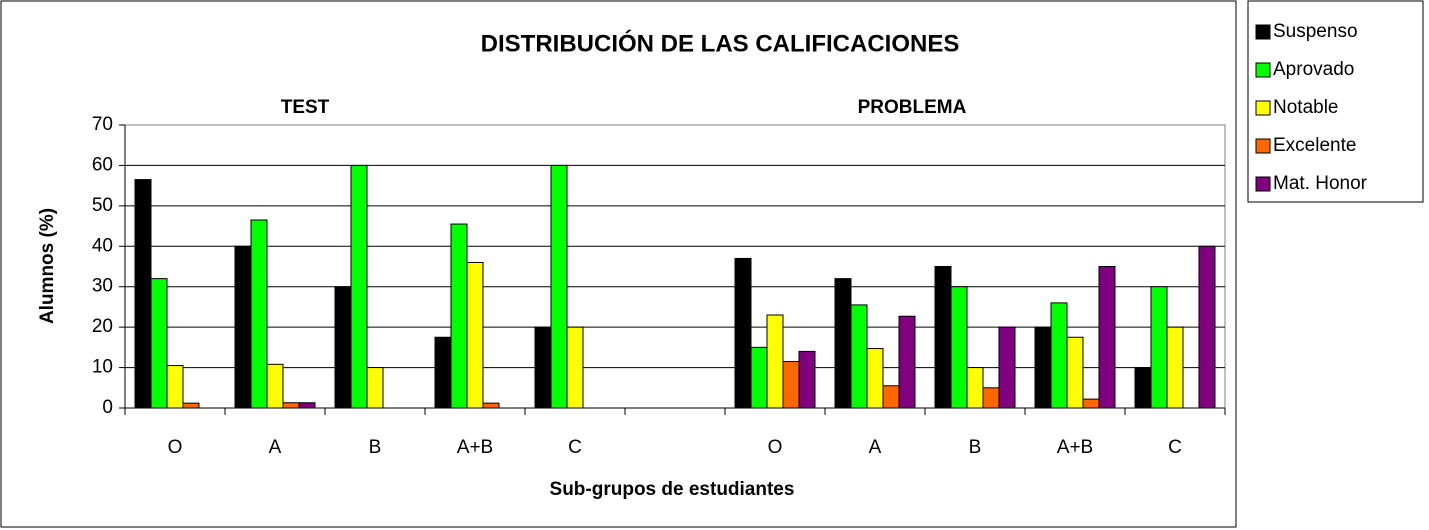 This screenshot has height=530, width=1429. I want to click on y-tick-label: 60, so click(102, 164).